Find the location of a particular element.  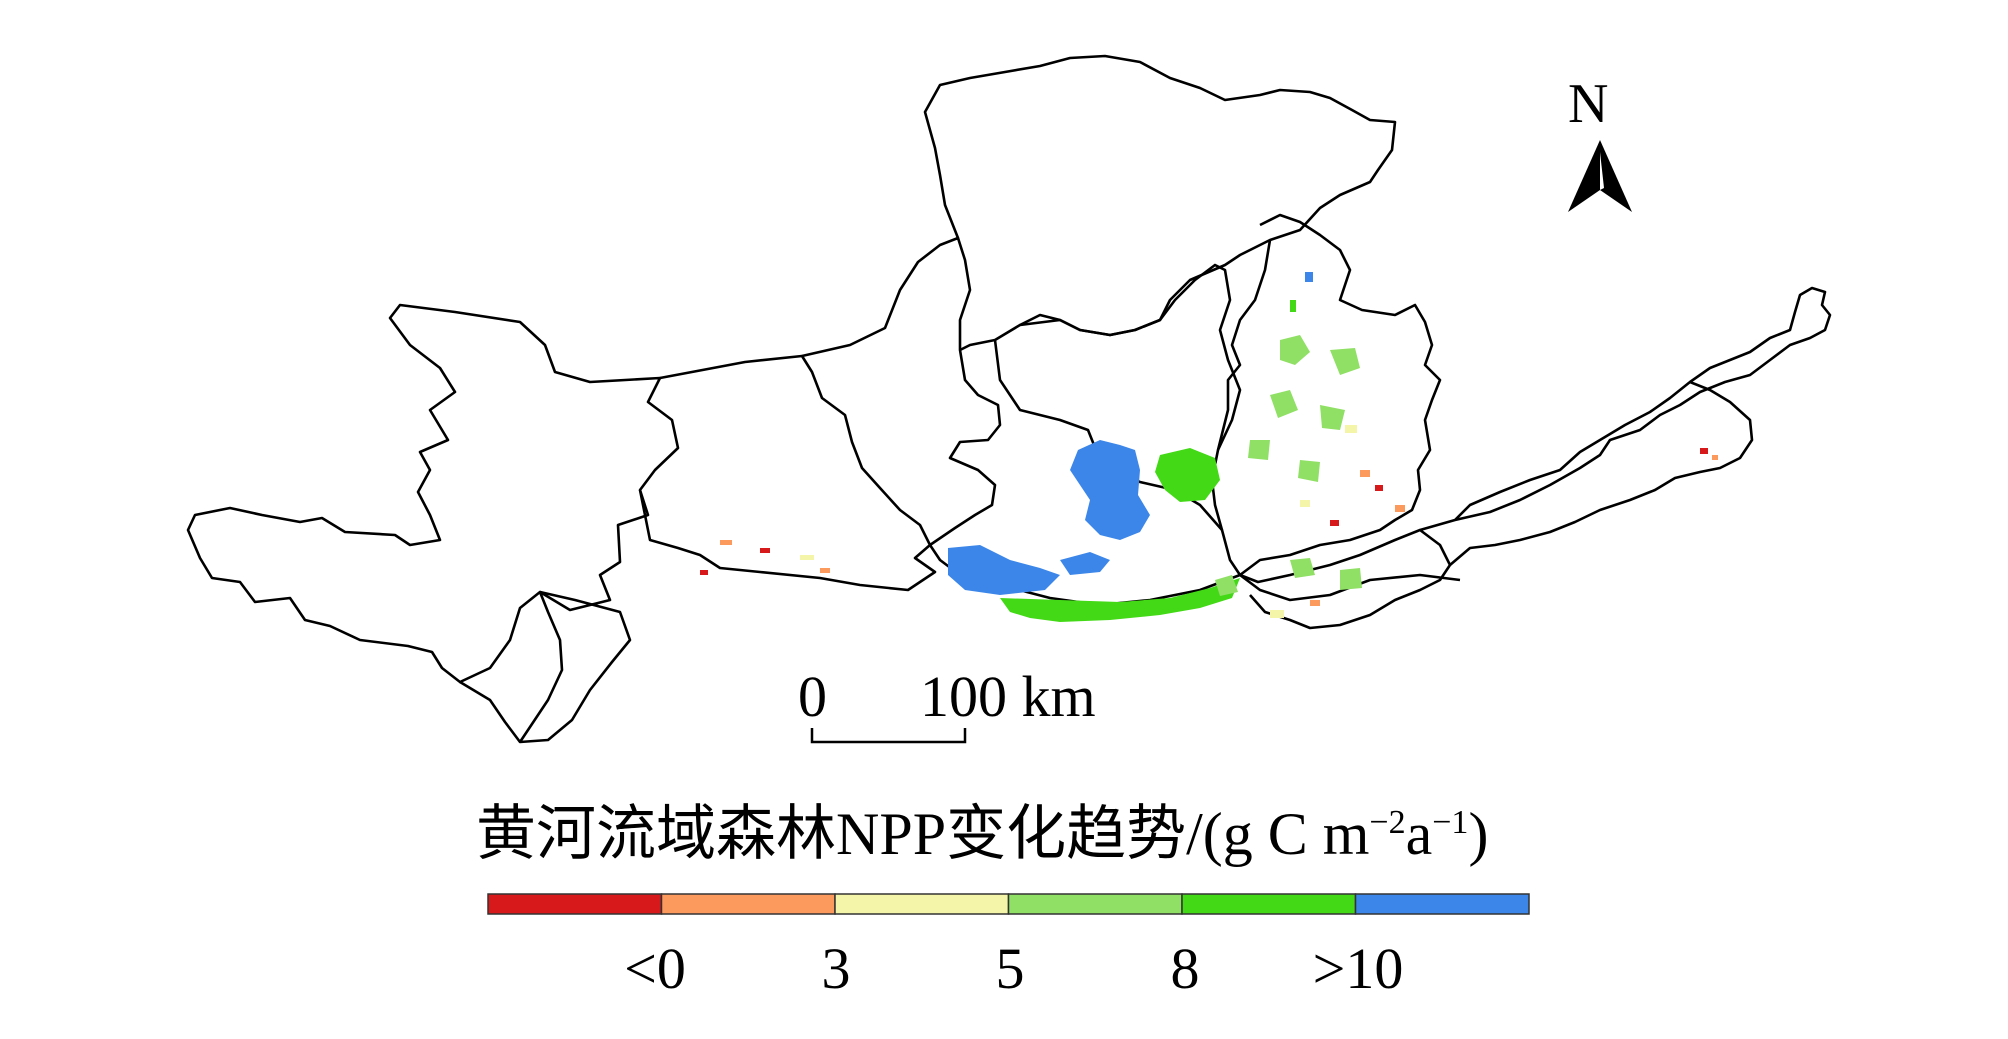

npp-green-ningxia is located at coordinates (1187, 475).